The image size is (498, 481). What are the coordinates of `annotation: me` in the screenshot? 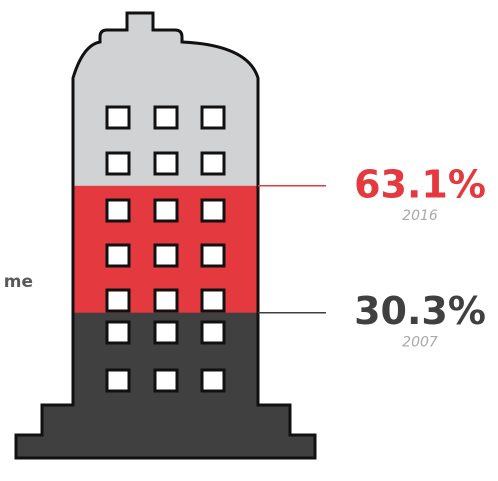 It's located at (18, 282).